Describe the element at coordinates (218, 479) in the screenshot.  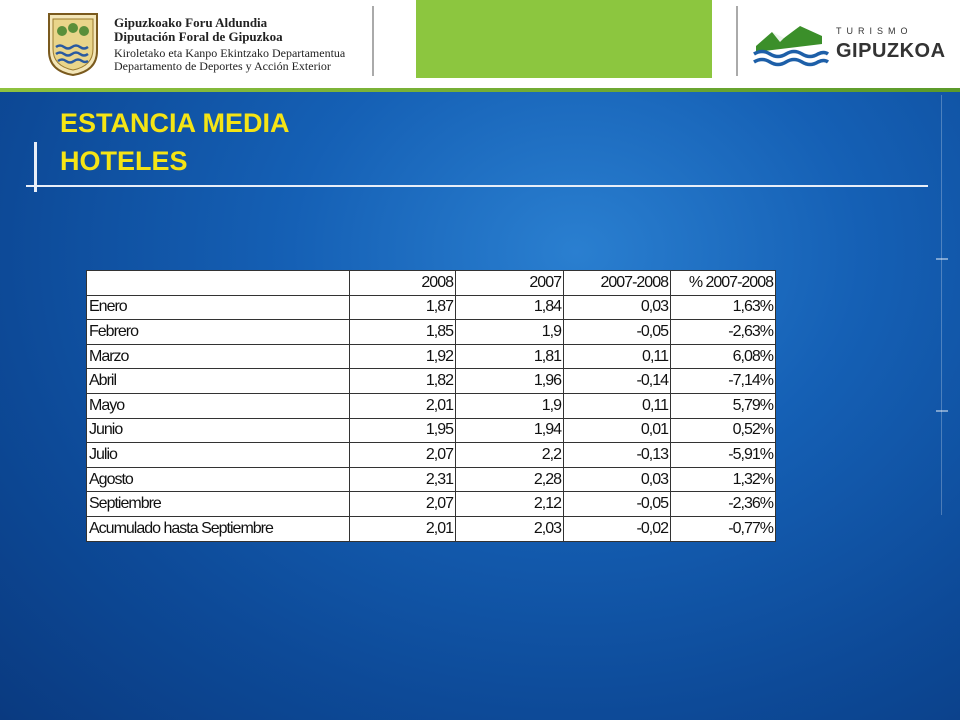
I see `row-label: Agosto` at that location.